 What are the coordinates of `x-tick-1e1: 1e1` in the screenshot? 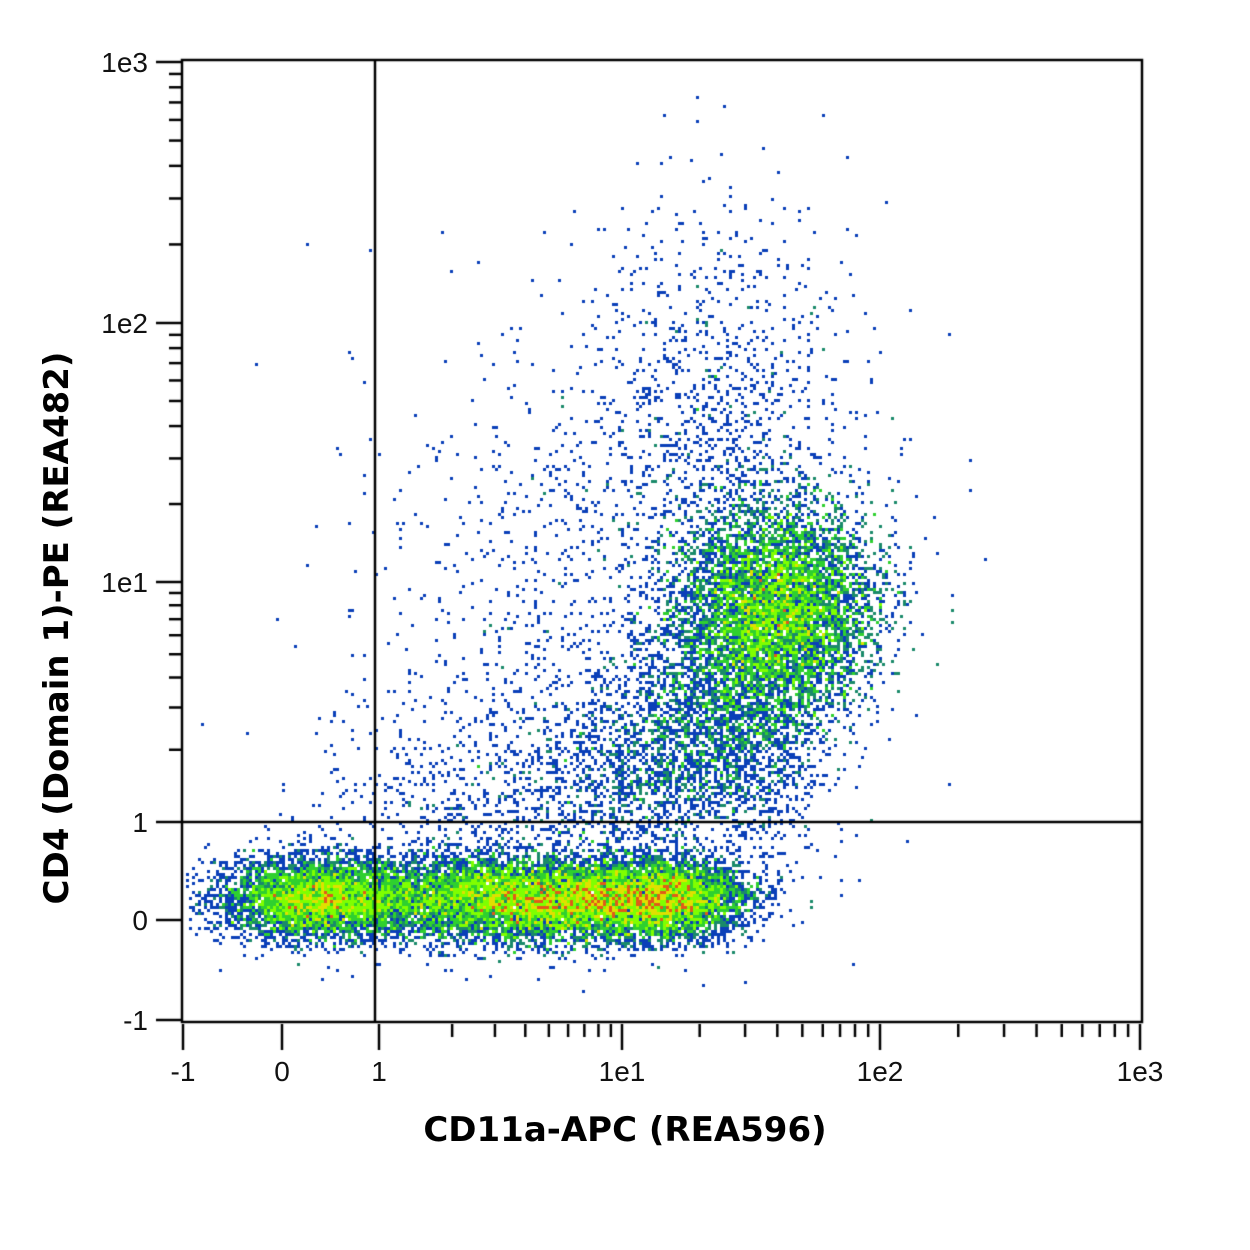 It's located at (622, 1071).